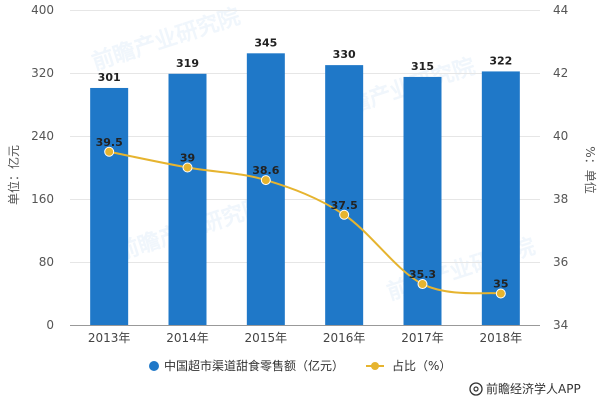 The width and height of the screenshot is (600, 400). I want to click on line-value-label: 35, so click(500, 284).